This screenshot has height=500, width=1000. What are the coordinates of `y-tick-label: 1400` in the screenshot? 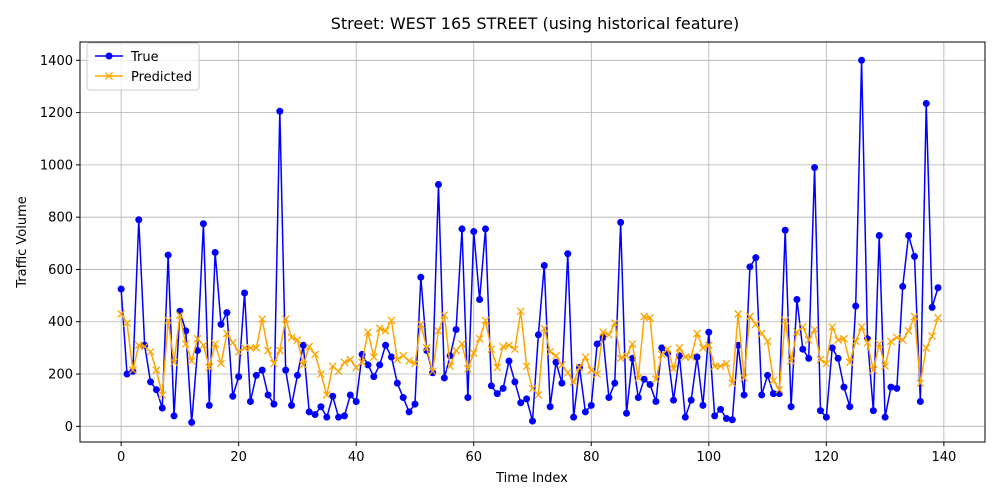 It's located at (56, 61).